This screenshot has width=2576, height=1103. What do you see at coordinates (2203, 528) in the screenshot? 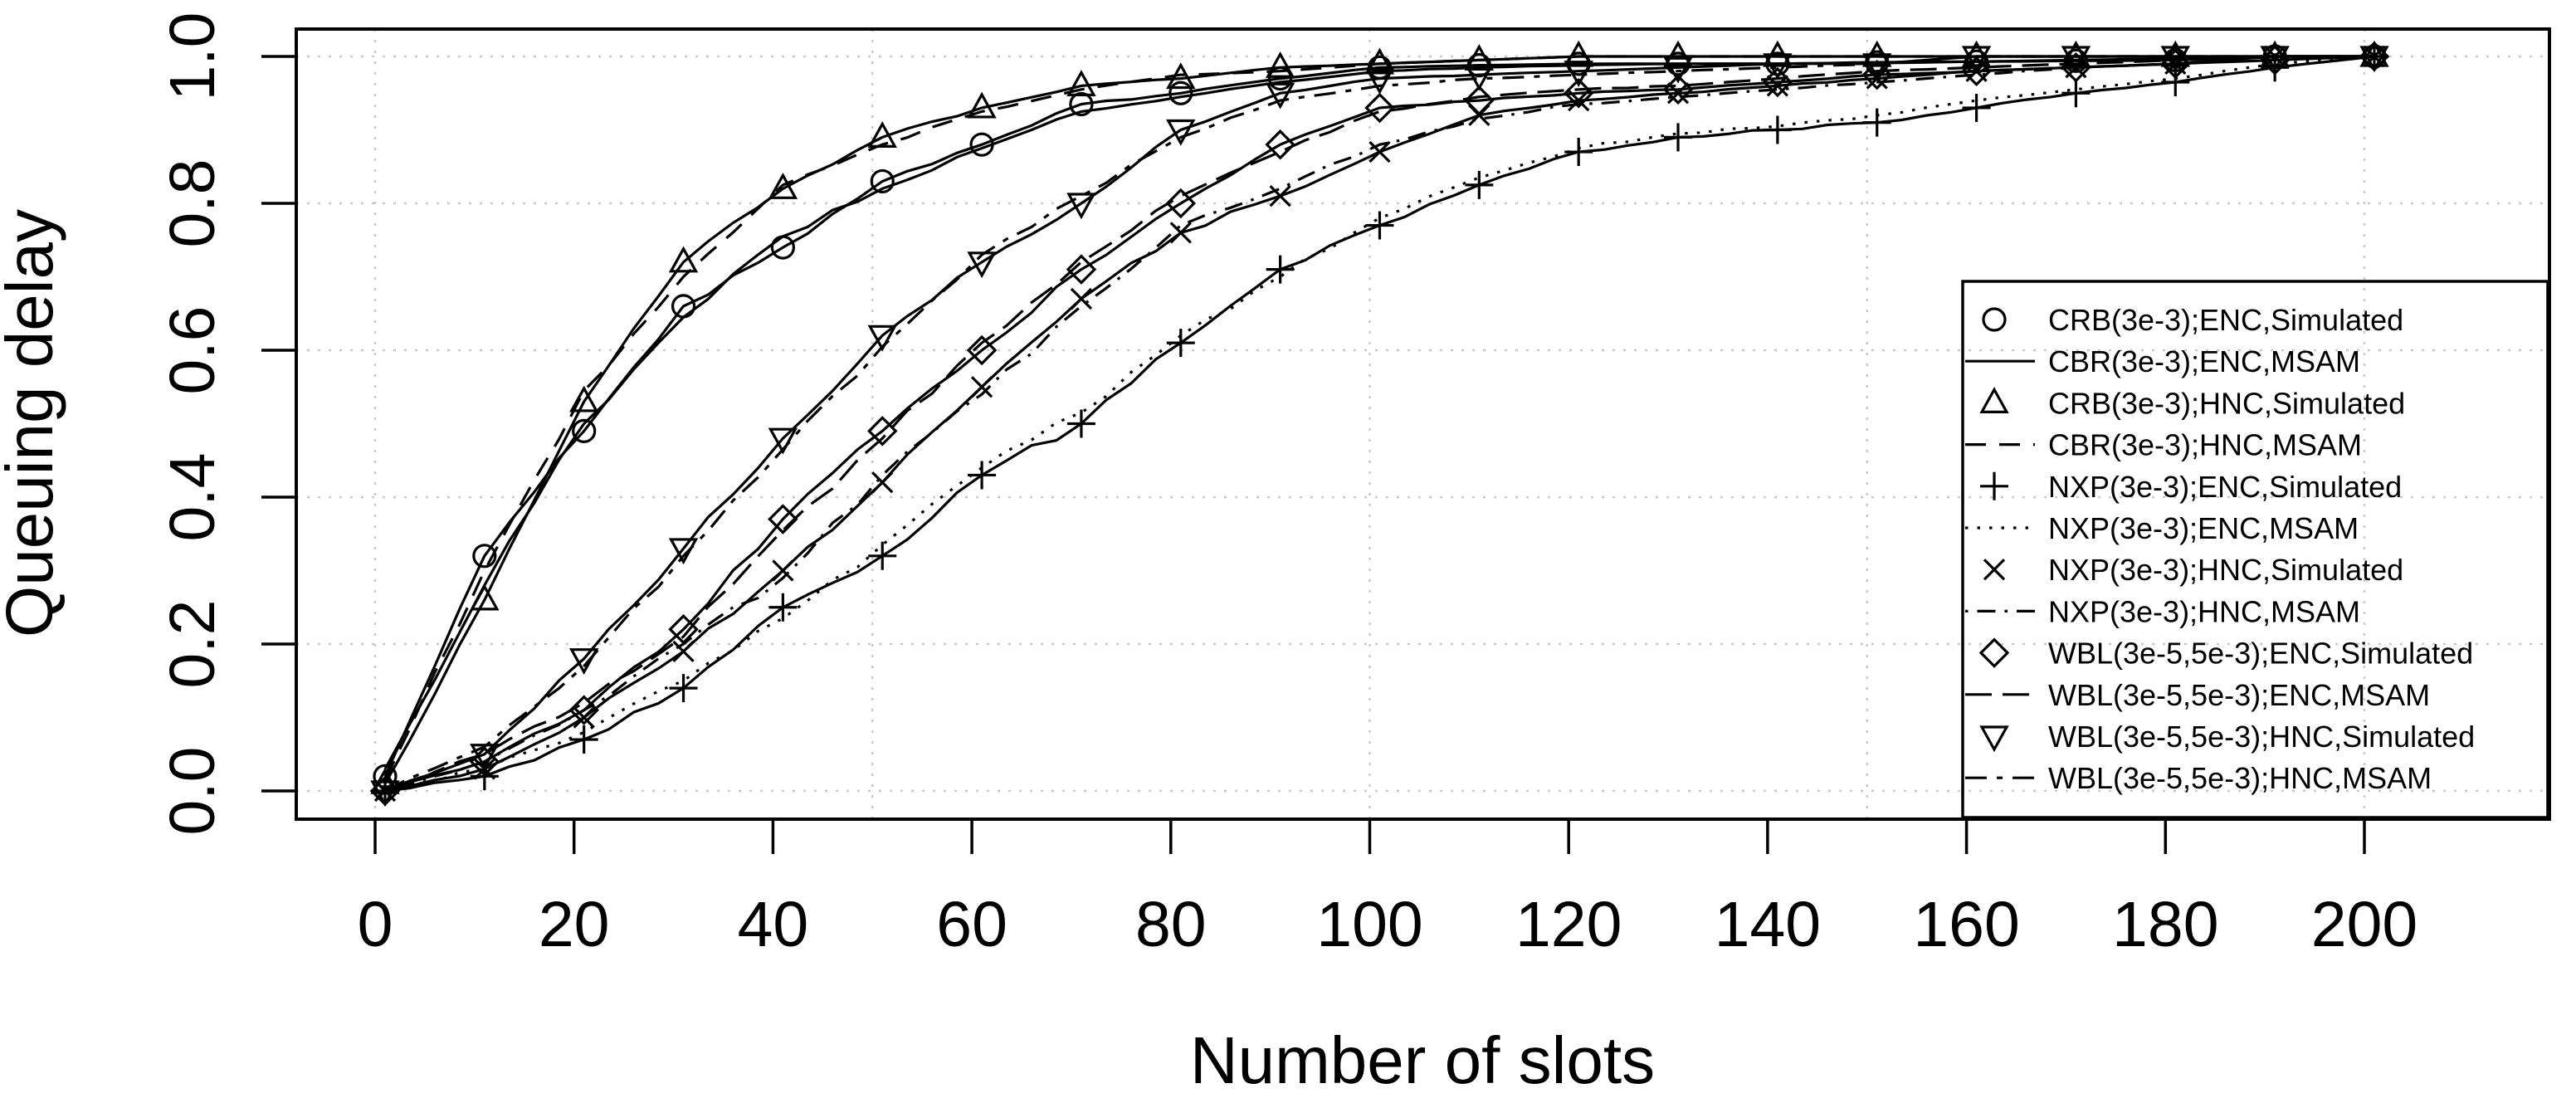
I see `legend-label: NXP(3e-3);ENC,MSAM` at bounding box center [2203, 528].